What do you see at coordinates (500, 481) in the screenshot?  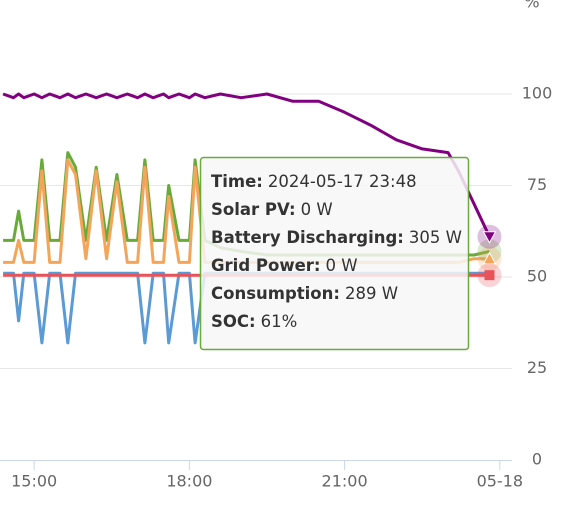 I see `x-tick-label: 05-18` at bounding box center [500, 481].